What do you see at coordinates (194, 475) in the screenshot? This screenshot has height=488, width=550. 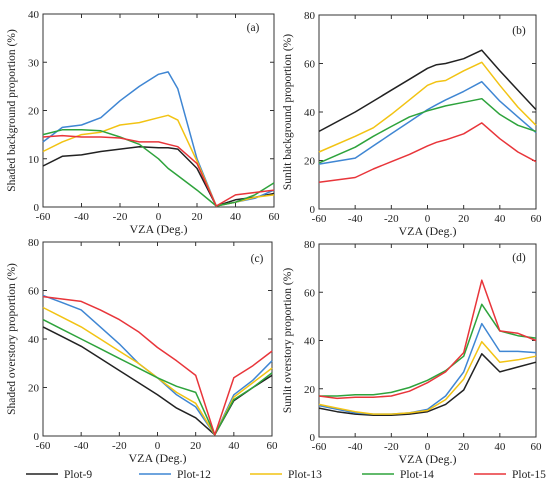 I see `legend-label: Plot-12` at bounding box center [194, 475].